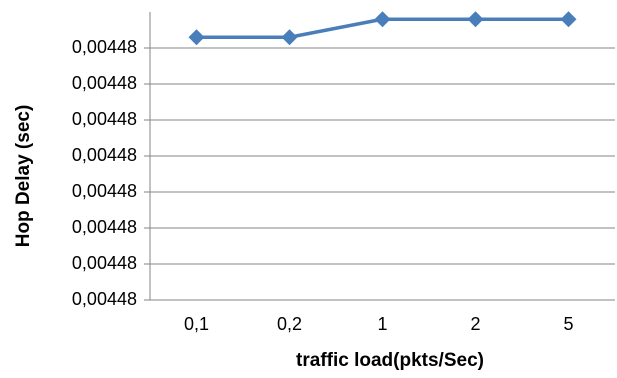 The image size is (617, 378). Describe the element at coordinates (568, 324) in the screenshot. I see `x-tick-label: 5` at that location.